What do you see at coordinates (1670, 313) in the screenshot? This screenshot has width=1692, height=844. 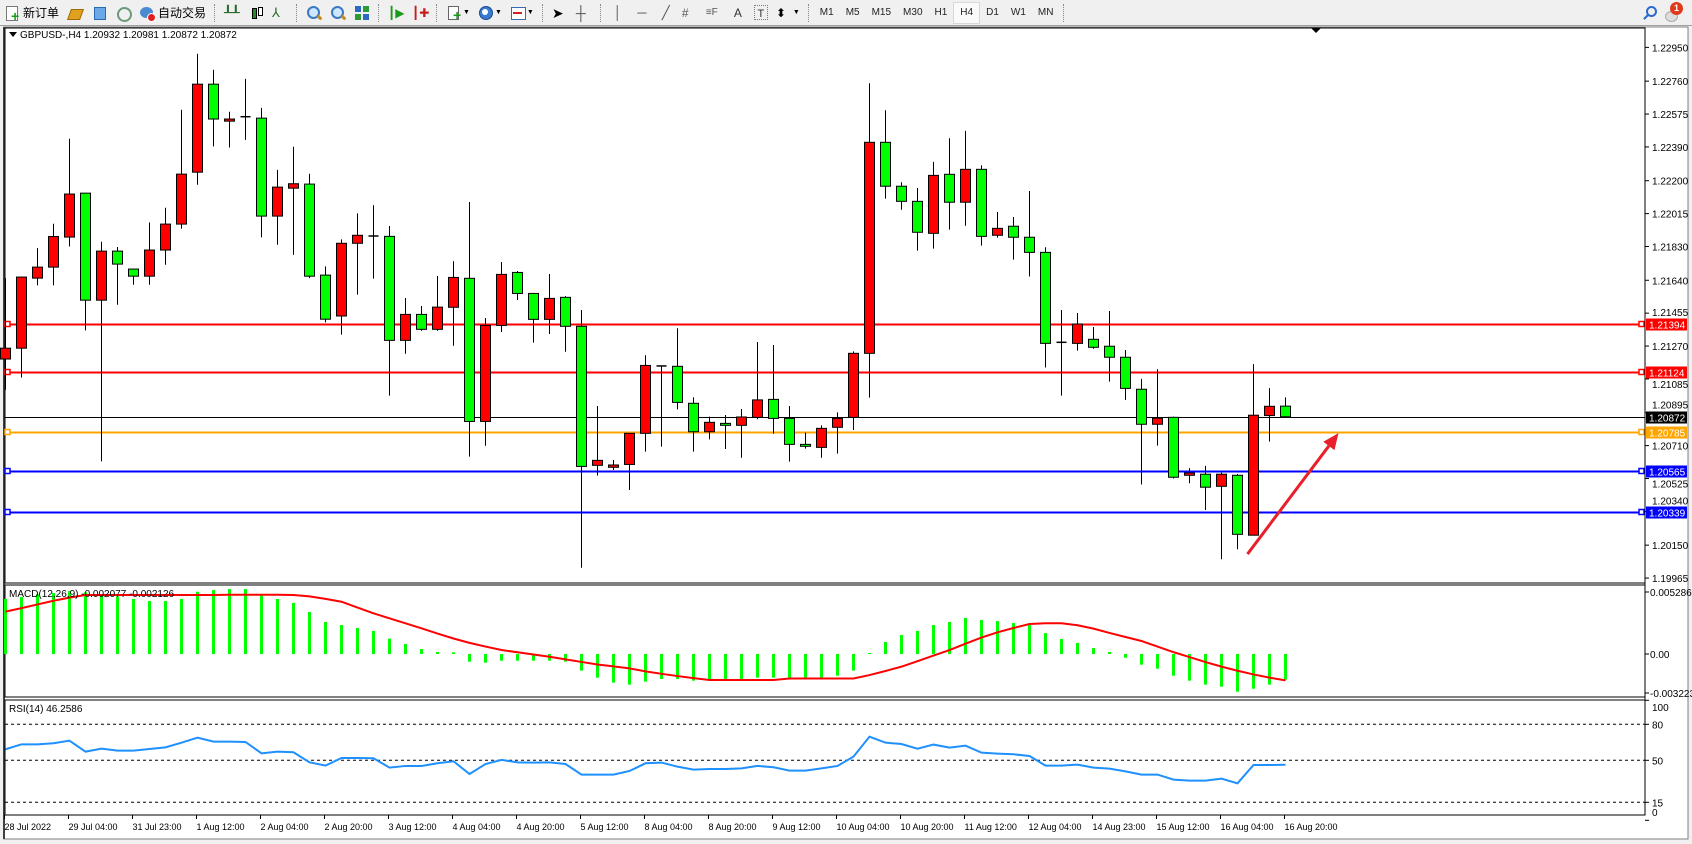 I see `price-axis-label: 1.21455` at bounding box center [1670, 313].